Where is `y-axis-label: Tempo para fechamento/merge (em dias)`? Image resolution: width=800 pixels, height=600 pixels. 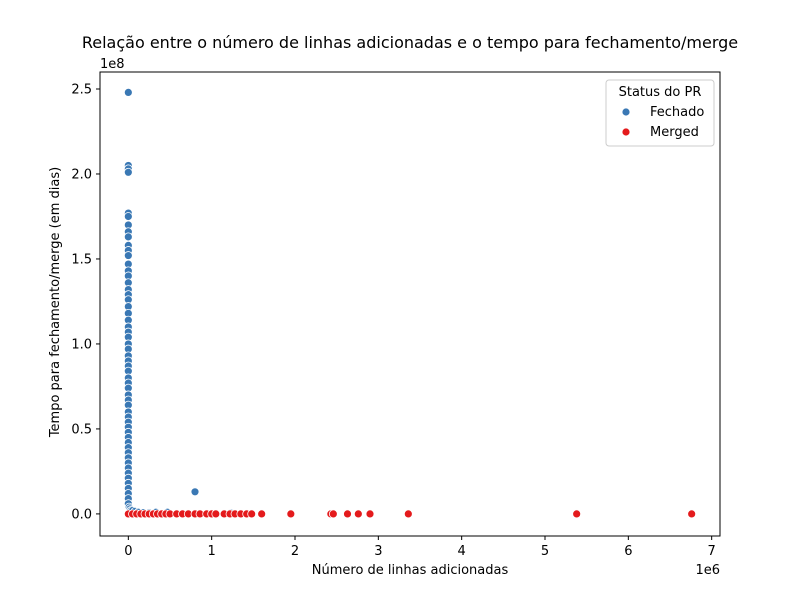
y-axis-label: Tempo para fechamento/merge (em dias) is located at coordinates (55, 302).